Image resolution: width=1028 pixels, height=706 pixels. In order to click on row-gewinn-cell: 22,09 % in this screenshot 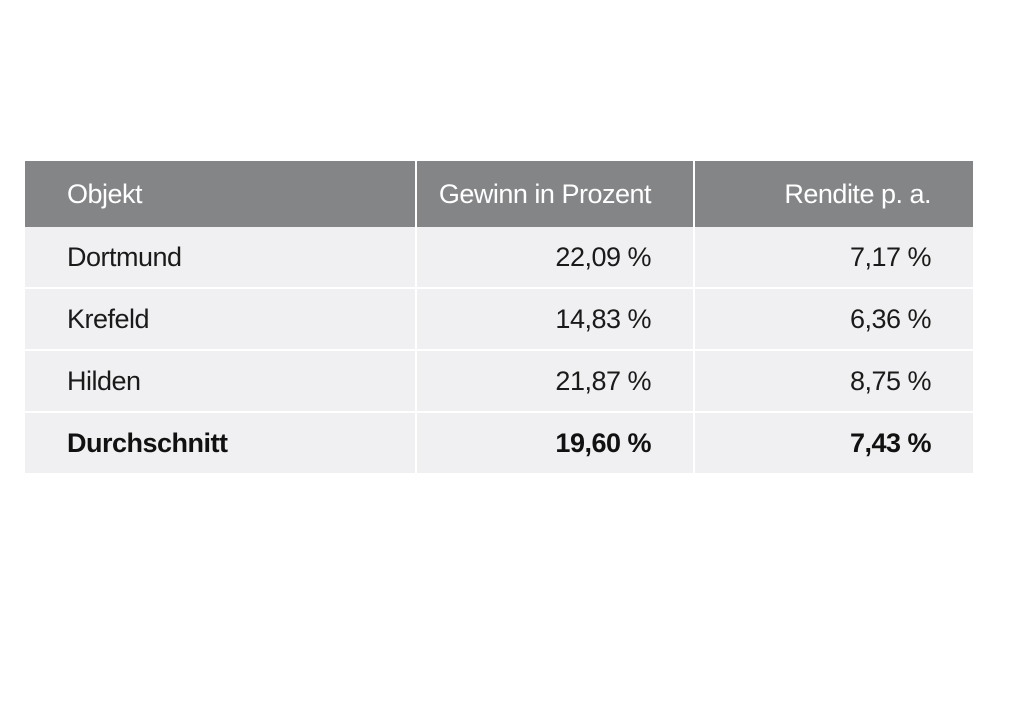, I will do `click(554, 257)`.